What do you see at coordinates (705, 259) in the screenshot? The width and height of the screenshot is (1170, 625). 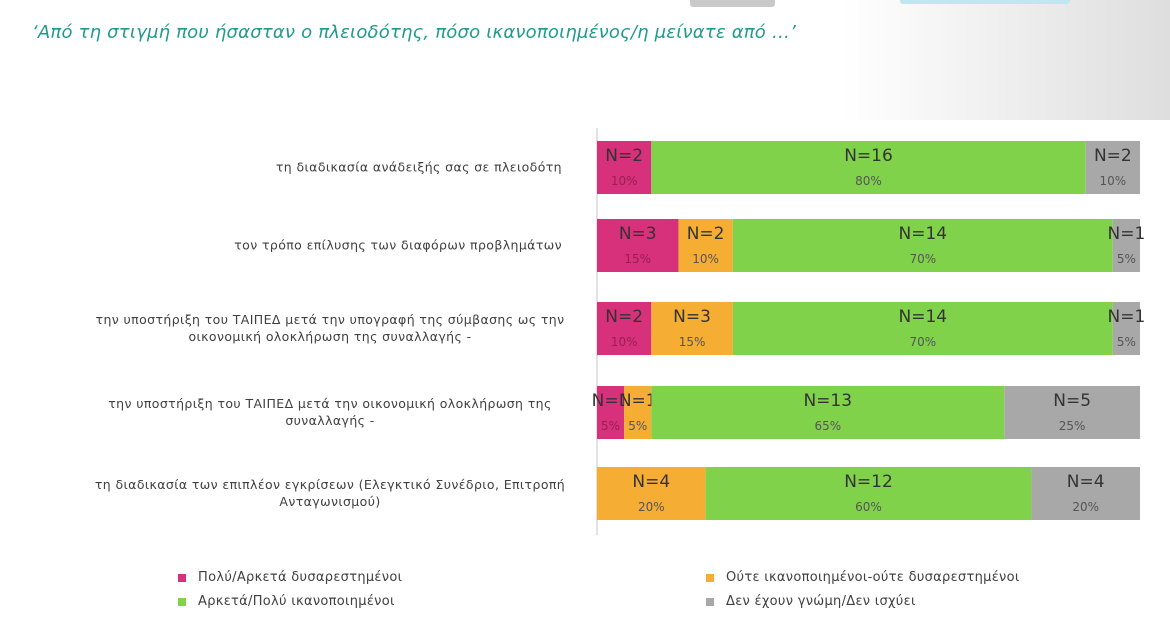 I see `percent-label-1-1: 10%` at bounding box center [705, 259].